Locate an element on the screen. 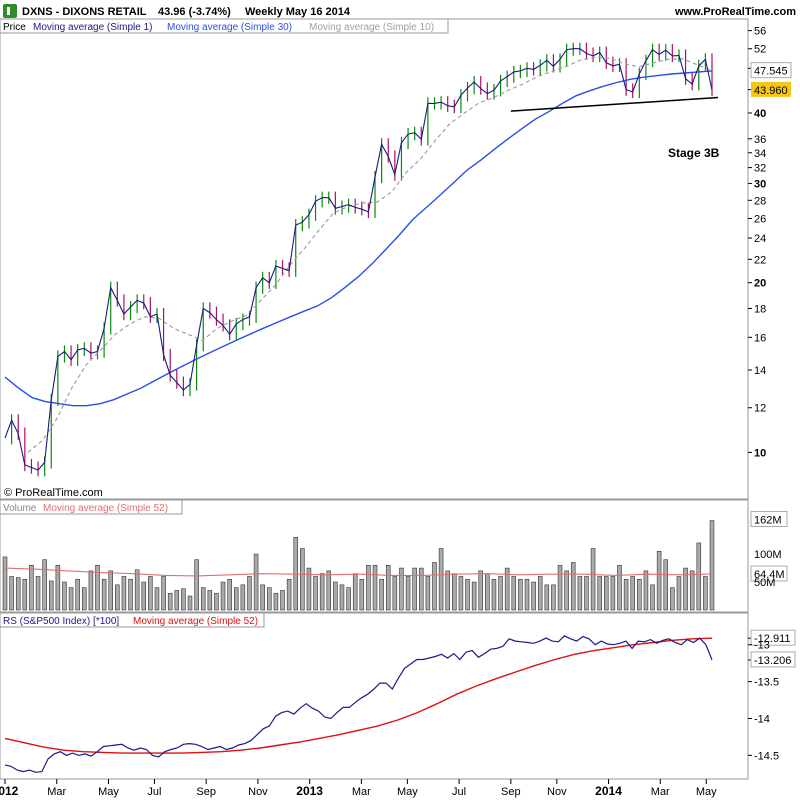 The image size is (800, 800). price-axis-label: 40 is located at coordinates (760, 114).